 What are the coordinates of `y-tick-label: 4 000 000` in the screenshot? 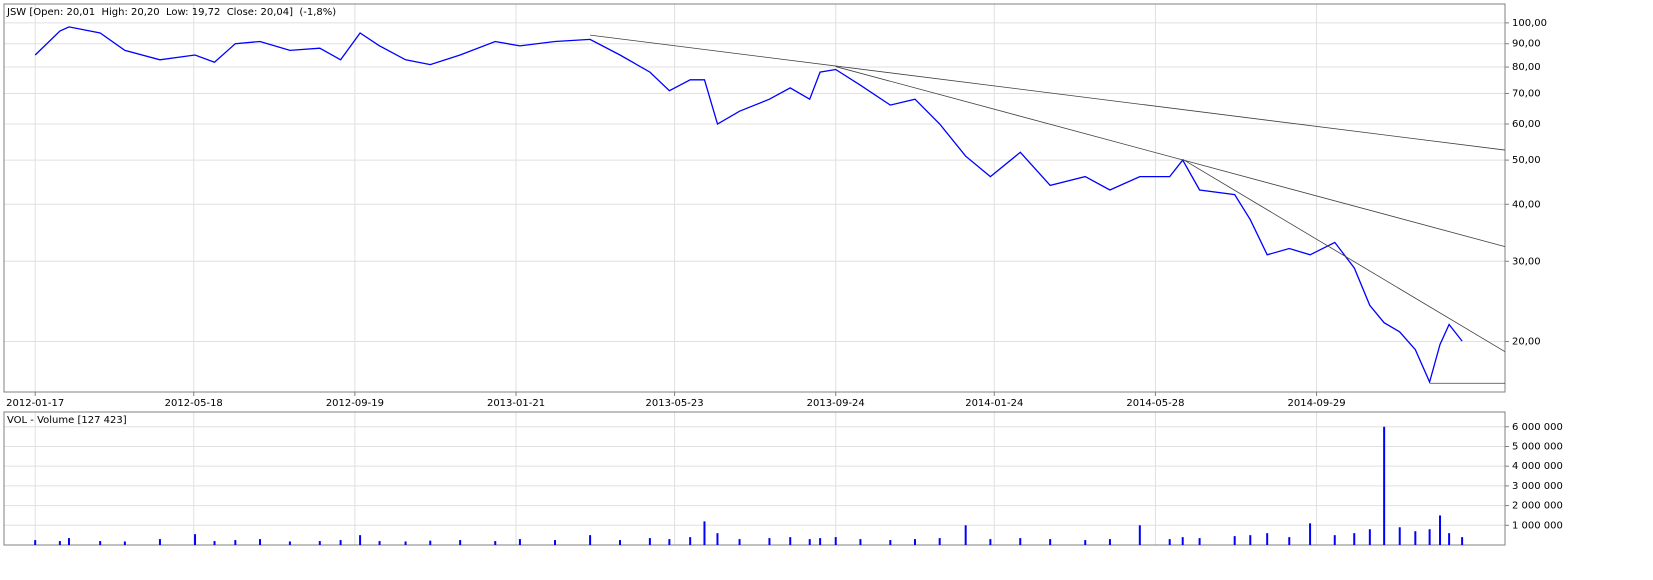 It's located at (1537, 466).